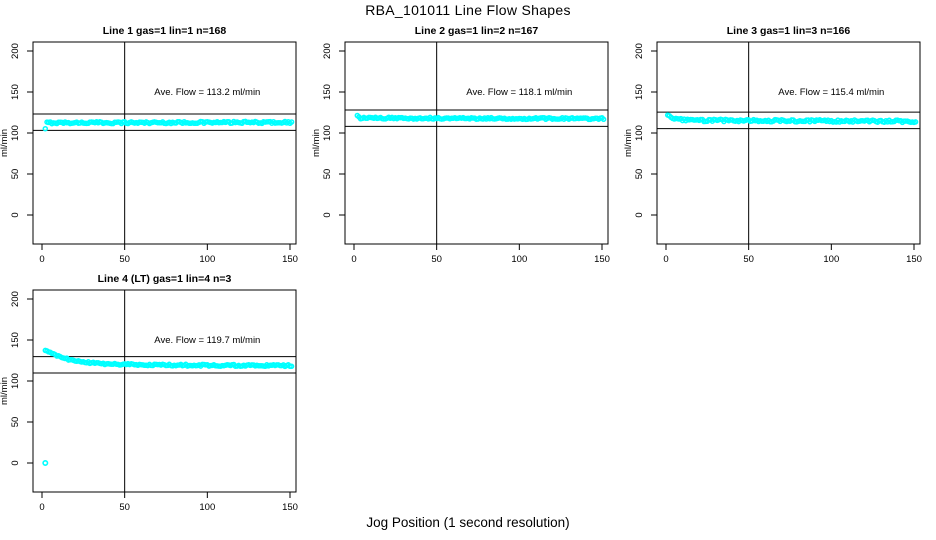 This screenshot has height=540, width=936. I want to click on ave-flow-annotation: Ave. Flow = 115.4 ml/min, so click(831, 92).